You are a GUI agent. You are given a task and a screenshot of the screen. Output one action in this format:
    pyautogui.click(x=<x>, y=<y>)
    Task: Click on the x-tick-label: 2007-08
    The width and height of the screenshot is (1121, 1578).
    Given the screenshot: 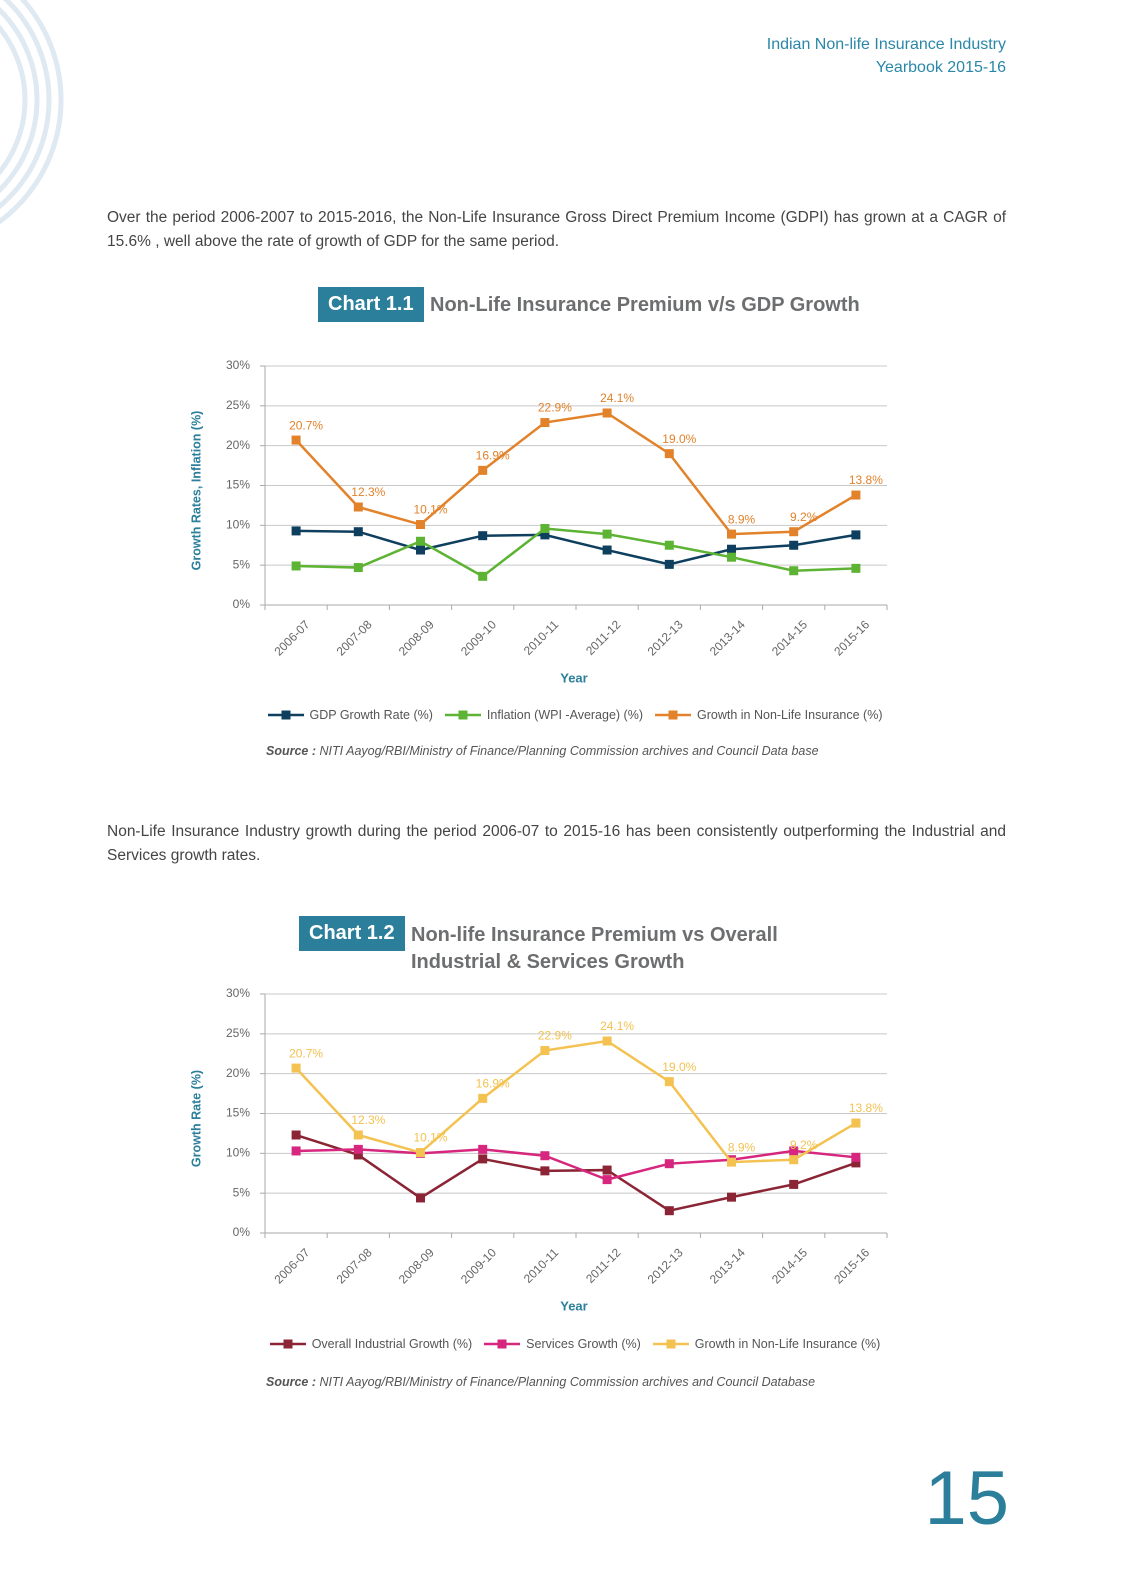 What is the action you would take?
    pyautogui.click(x=354, y=637)
    